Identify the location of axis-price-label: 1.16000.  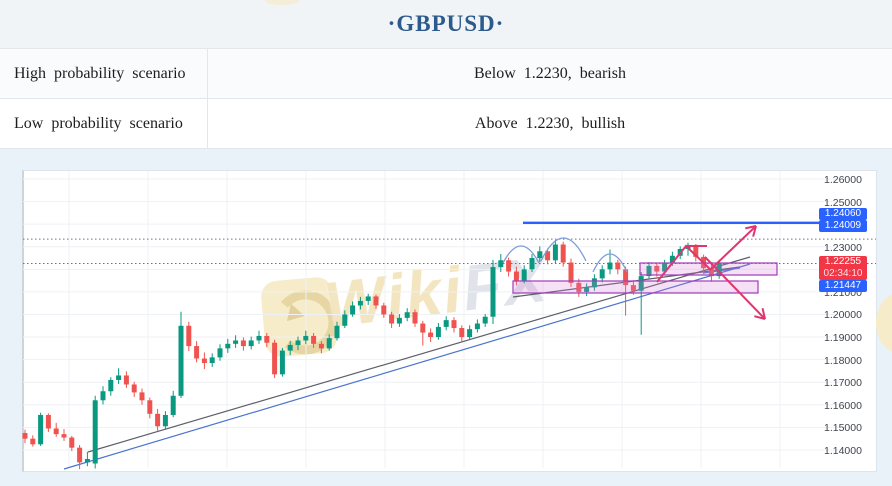
(843, 405).